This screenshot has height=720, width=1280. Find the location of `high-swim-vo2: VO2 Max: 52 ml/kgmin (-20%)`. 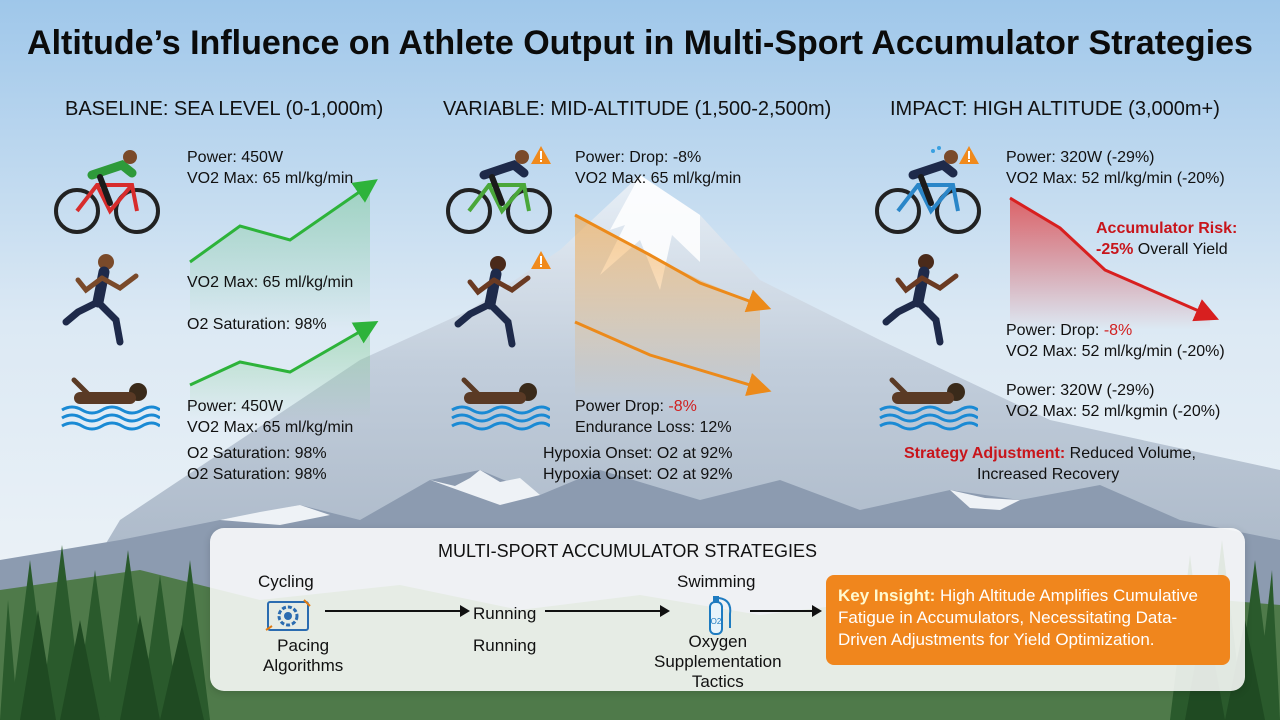

high-swim-vo2: VO2 Max: 52 ml/kgmin (-20%) is located at coordinates (1113, 411).